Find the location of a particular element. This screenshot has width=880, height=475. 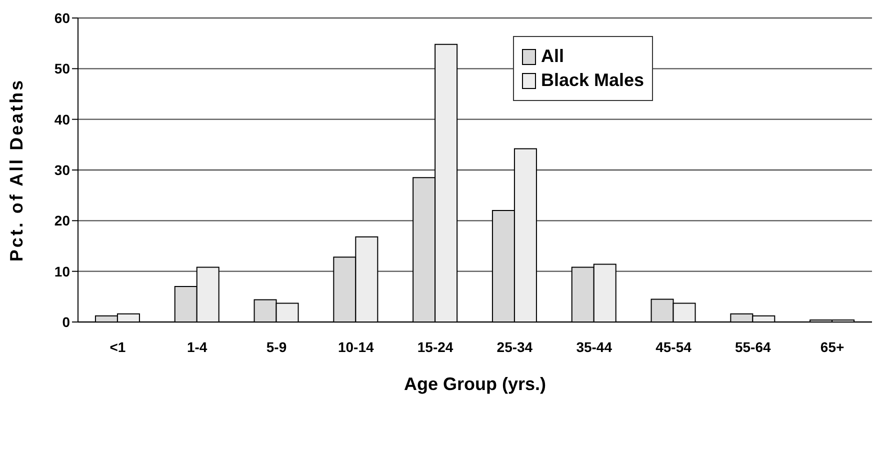

x-tick-label: 10-14 is located at coordinates (356, 346).